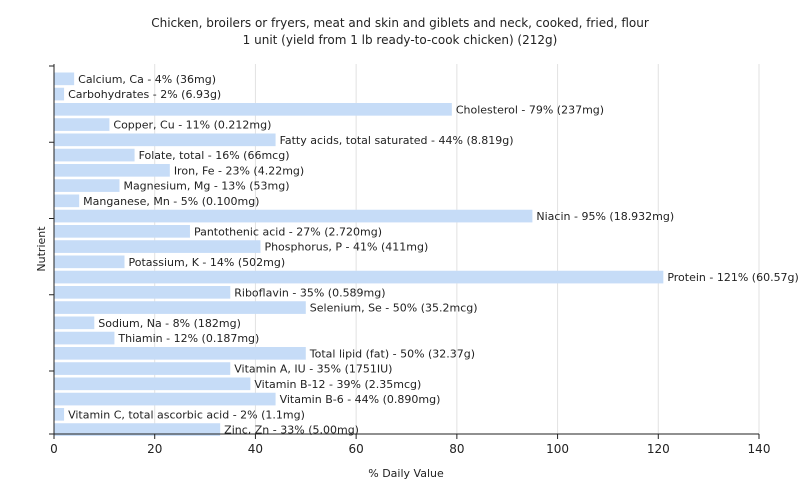 Image resolution: width=800 pixels, height=500 pixels. What do you see at coordinates (337, 384) in the screenshot?
I see `bar-label: Vitamin B-12 - 39% (2.35mcg)` at bounding box center [337, 384].